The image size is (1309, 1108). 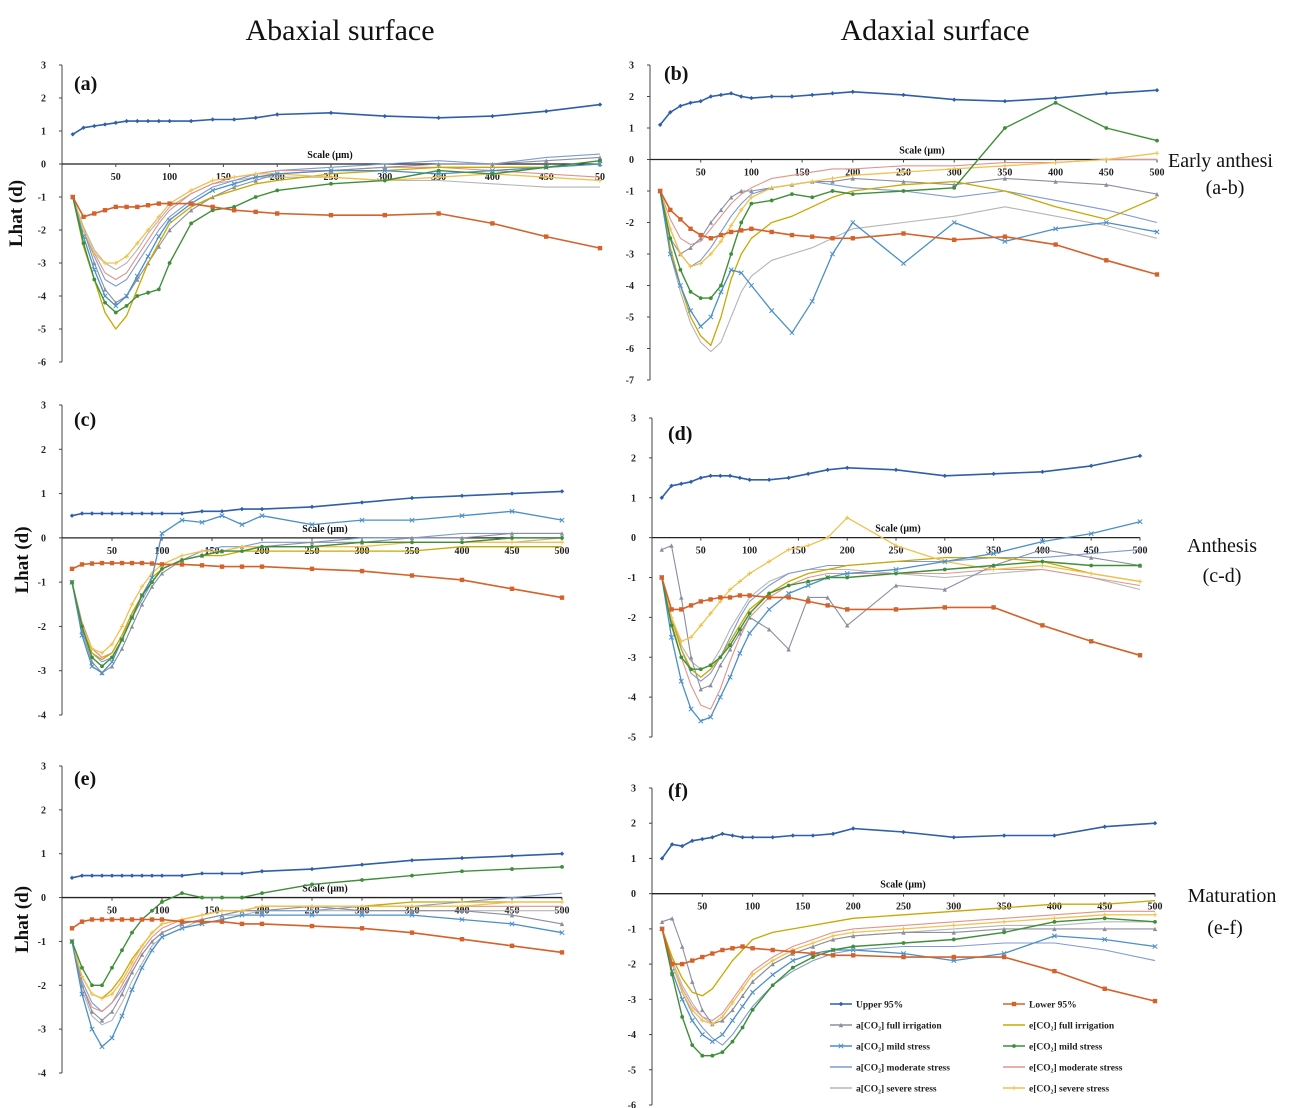 What do you see at coordinates (866, 1006) in the screenshot?
I see `legend-item-upper-95: Upper 95%` at bounding box center [866, 1006].